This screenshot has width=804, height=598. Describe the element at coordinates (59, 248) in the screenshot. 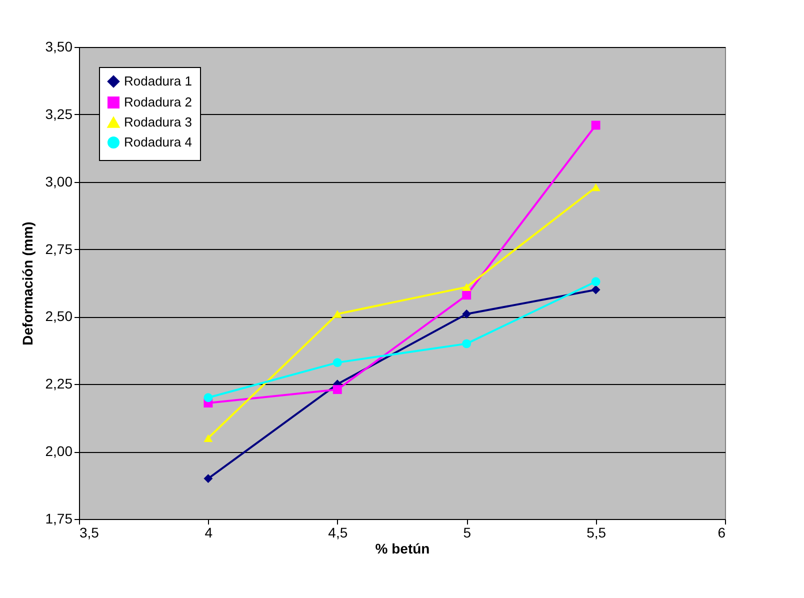

I see `y-tick-label: 2,75` at that location.